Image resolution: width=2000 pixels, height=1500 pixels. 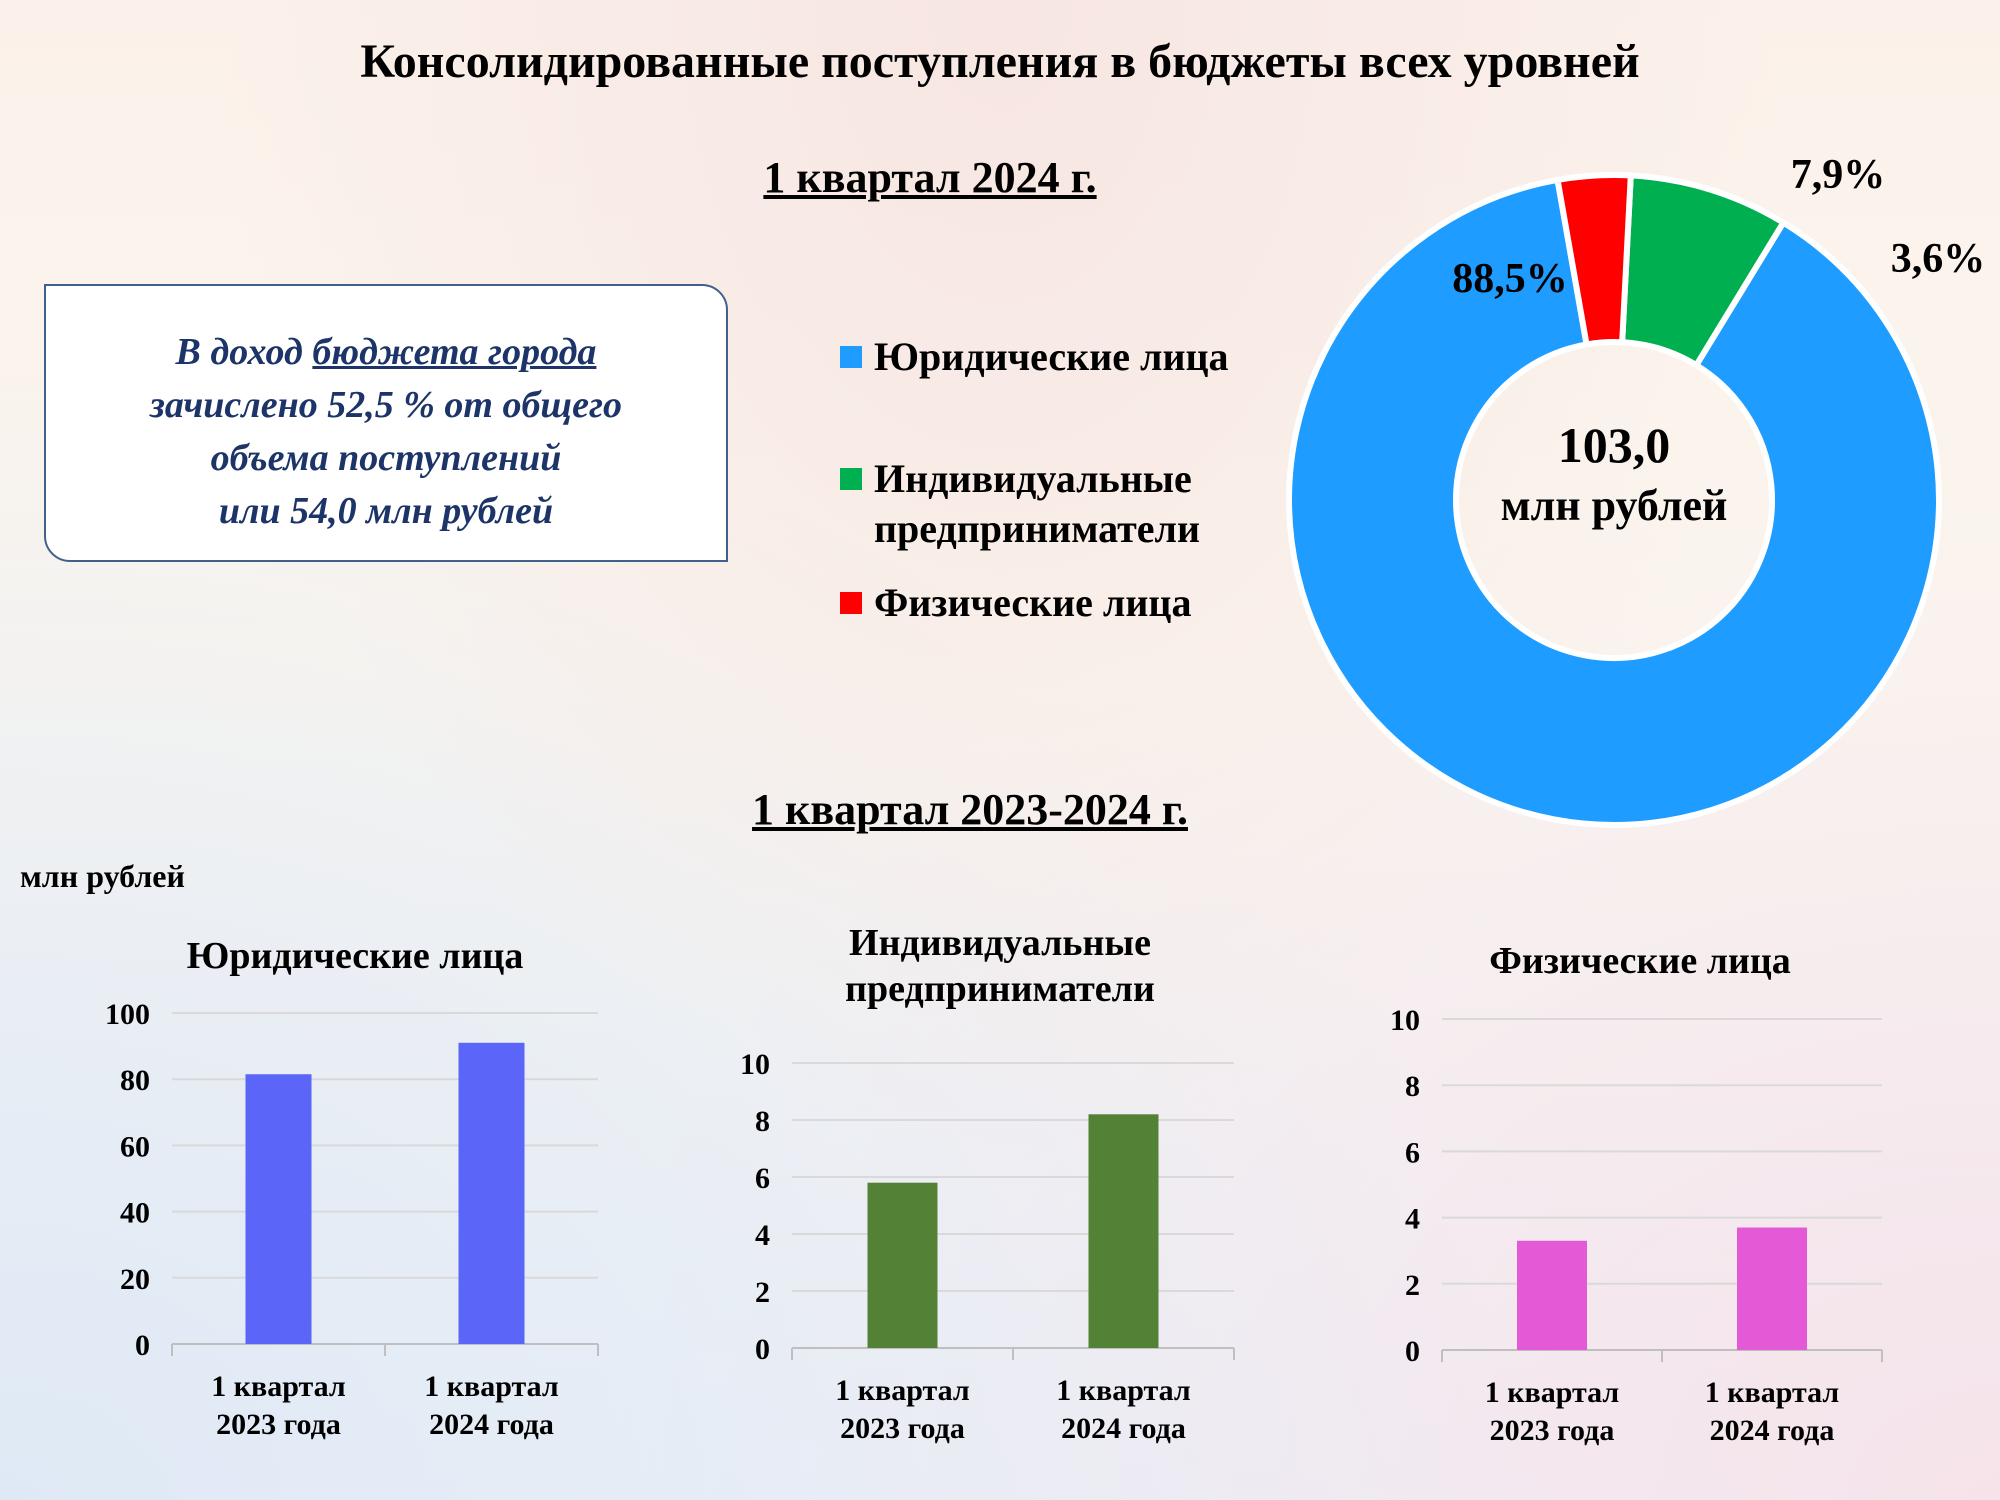 What do you see at coordinates (386, 405) in the screenshot?
I see `info-line-2: зачислено 52,5 % от общего` at bounding box center [386, 405].